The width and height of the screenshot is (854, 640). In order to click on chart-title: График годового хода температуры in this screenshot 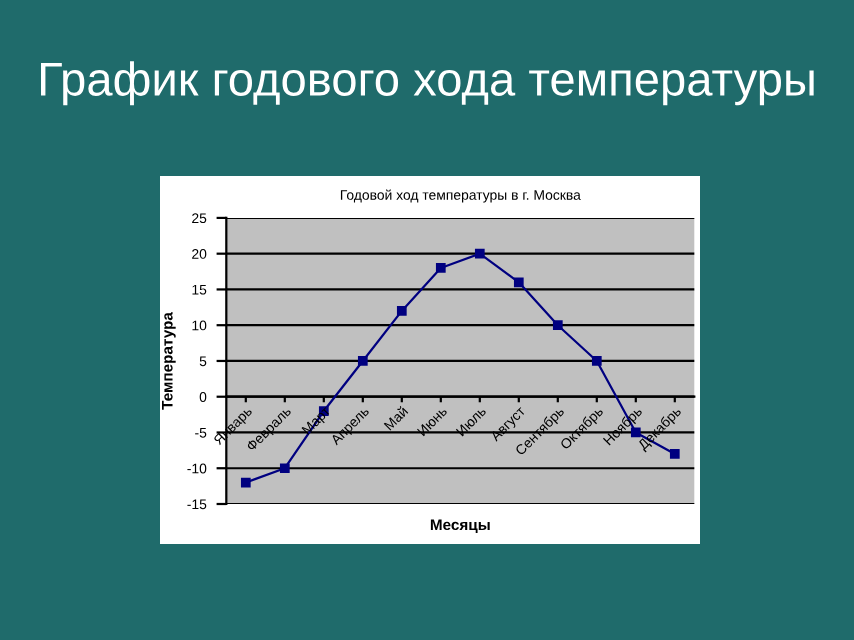, I will do `click(427, 83)`.